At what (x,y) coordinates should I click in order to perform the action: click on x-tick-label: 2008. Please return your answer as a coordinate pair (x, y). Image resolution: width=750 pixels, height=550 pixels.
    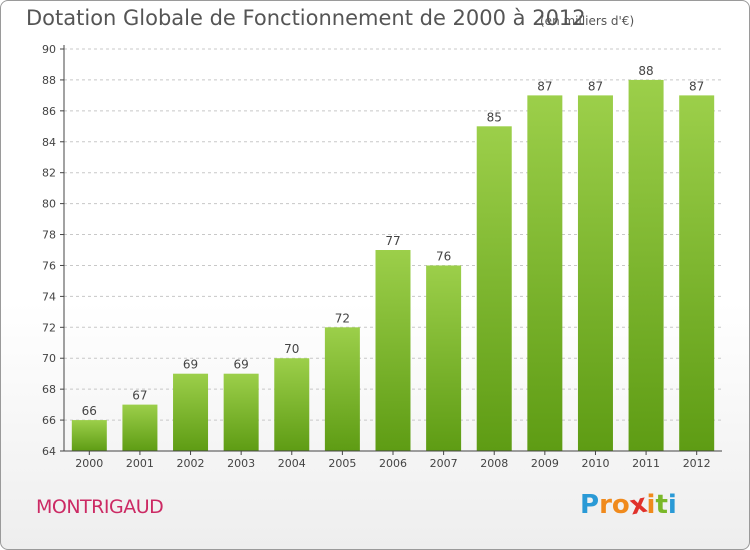
    Looking at the image, I should click on (494, 463).